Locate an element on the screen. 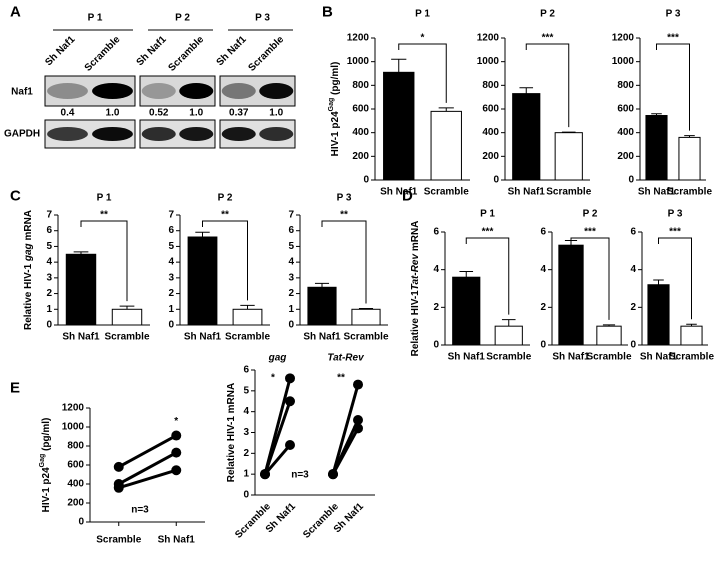 The image size is (720, 562). chart-title: P 1 is located at coordinates (104, 198).